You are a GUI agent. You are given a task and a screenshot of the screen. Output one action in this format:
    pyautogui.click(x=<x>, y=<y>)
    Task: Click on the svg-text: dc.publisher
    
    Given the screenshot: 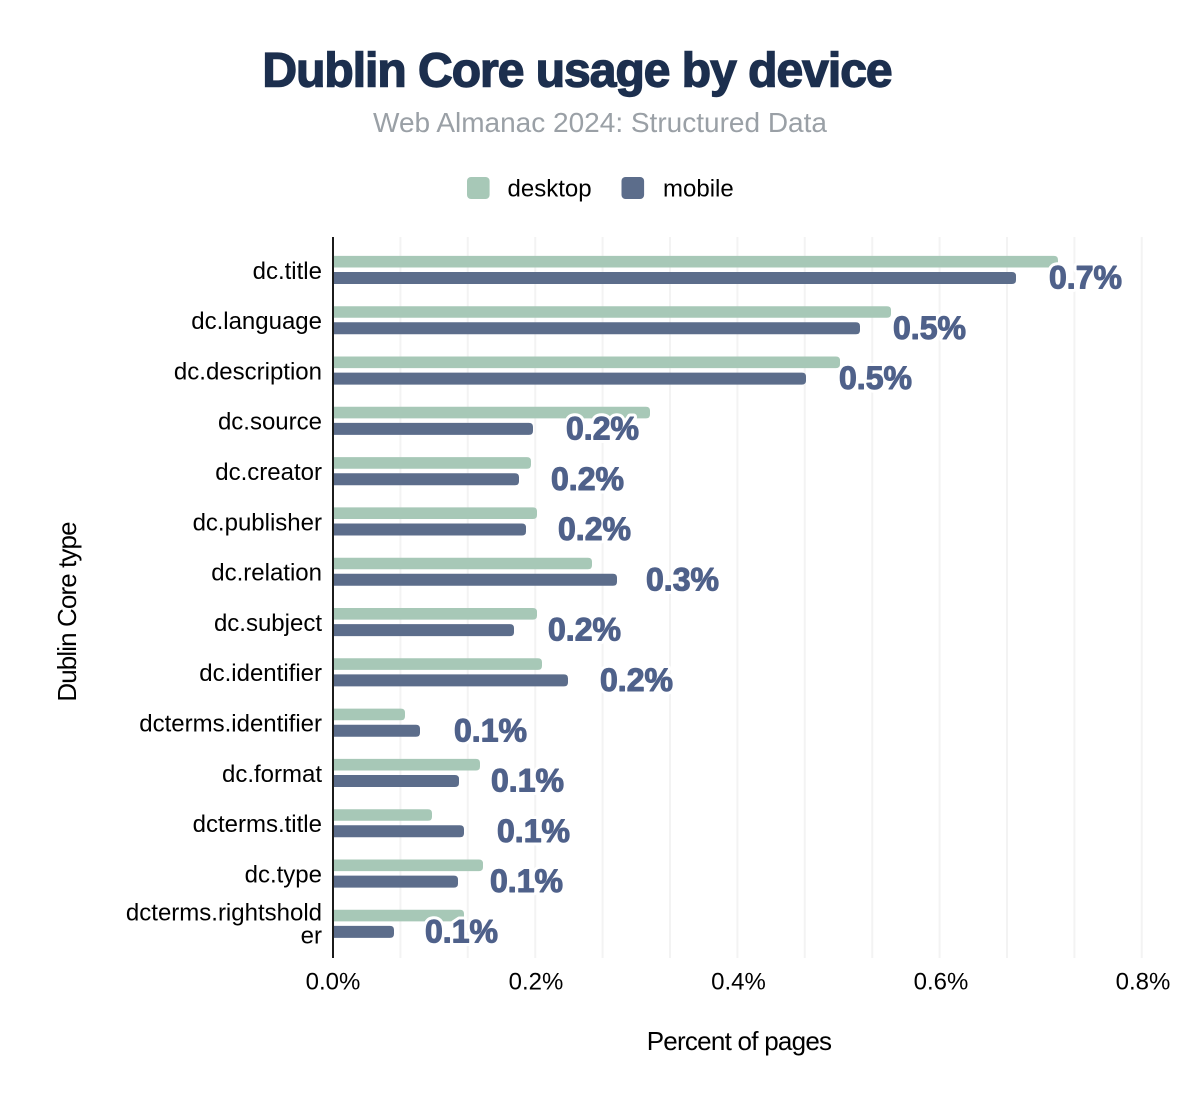 What is the action you would take?
    pyautogui.click(x=257, y=522)
    